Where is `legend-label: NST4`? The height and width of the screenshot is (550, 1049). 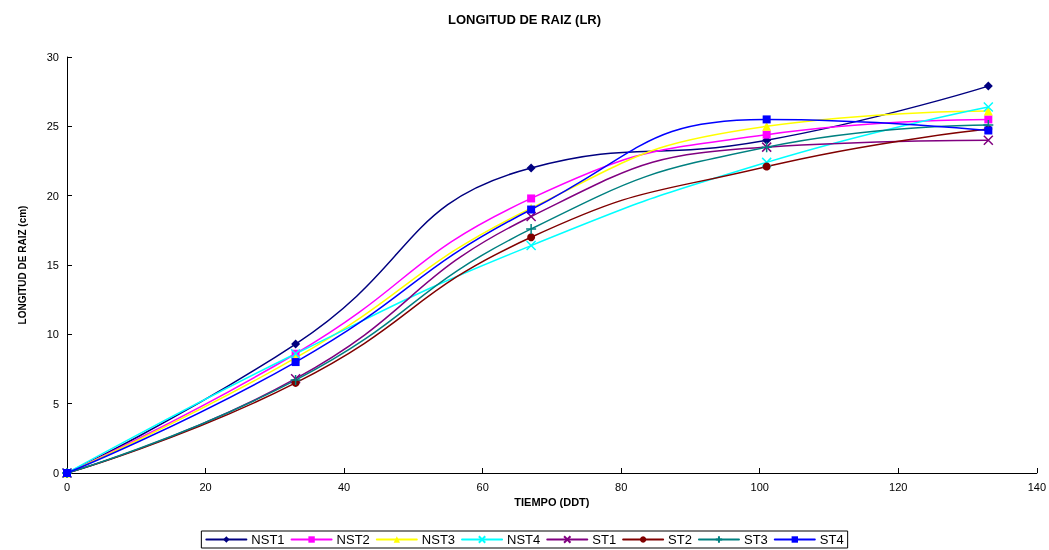
legend-label: NST4 is located at coordinates (524, 539).